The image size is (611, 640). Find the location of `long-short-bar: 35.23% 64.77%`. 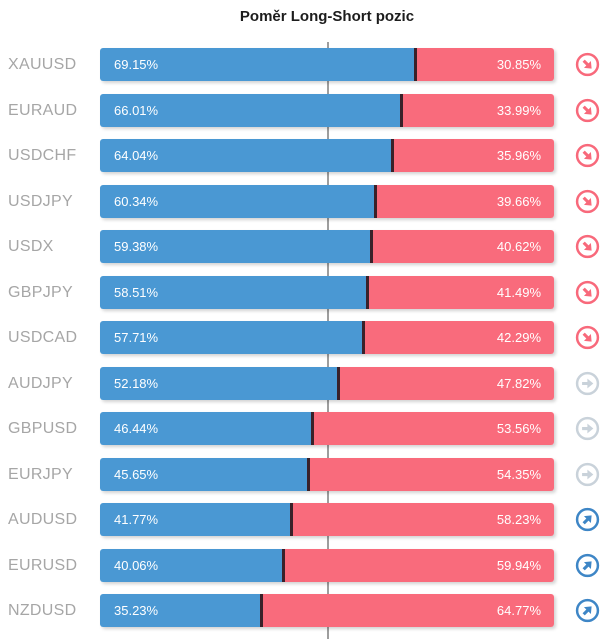

long-short-bar: 35.23% 64.77% is located at coordinates (327, 610).